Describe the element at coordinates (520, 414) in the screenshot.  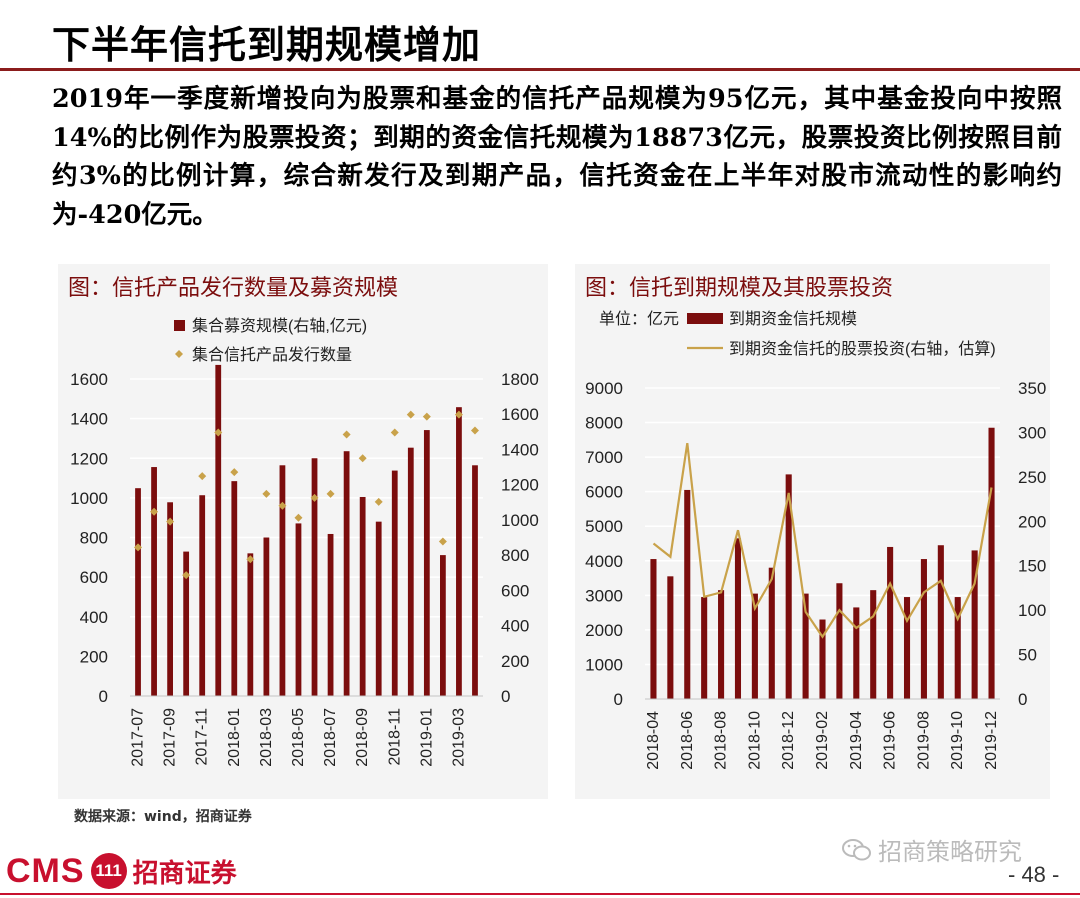
I see `y-right-tick-label: 1600` at that location.